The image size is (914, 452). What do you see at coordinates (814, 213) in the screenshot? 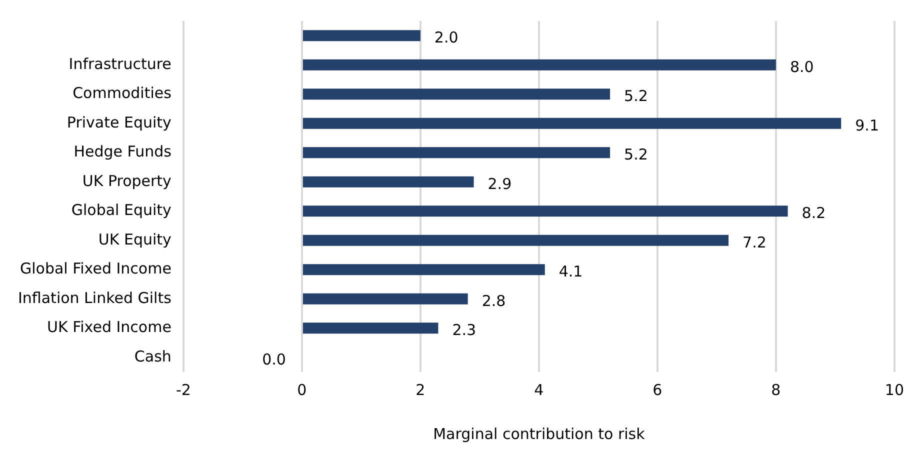
I see `data-label: 8.2` at bounding box center [814, 213].